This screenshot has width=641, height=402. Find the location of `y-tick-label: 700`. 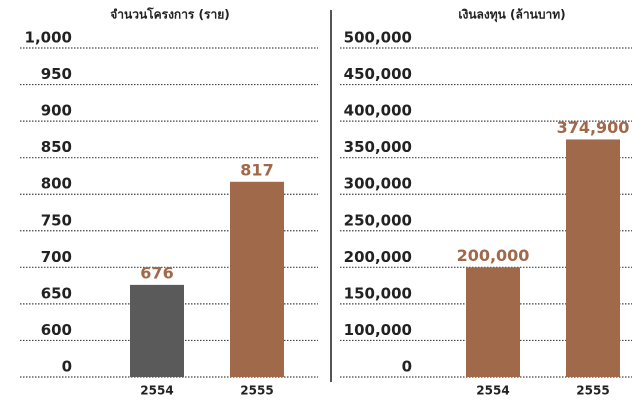

y-tick-label: 700 is located at coordinates (56, 257).